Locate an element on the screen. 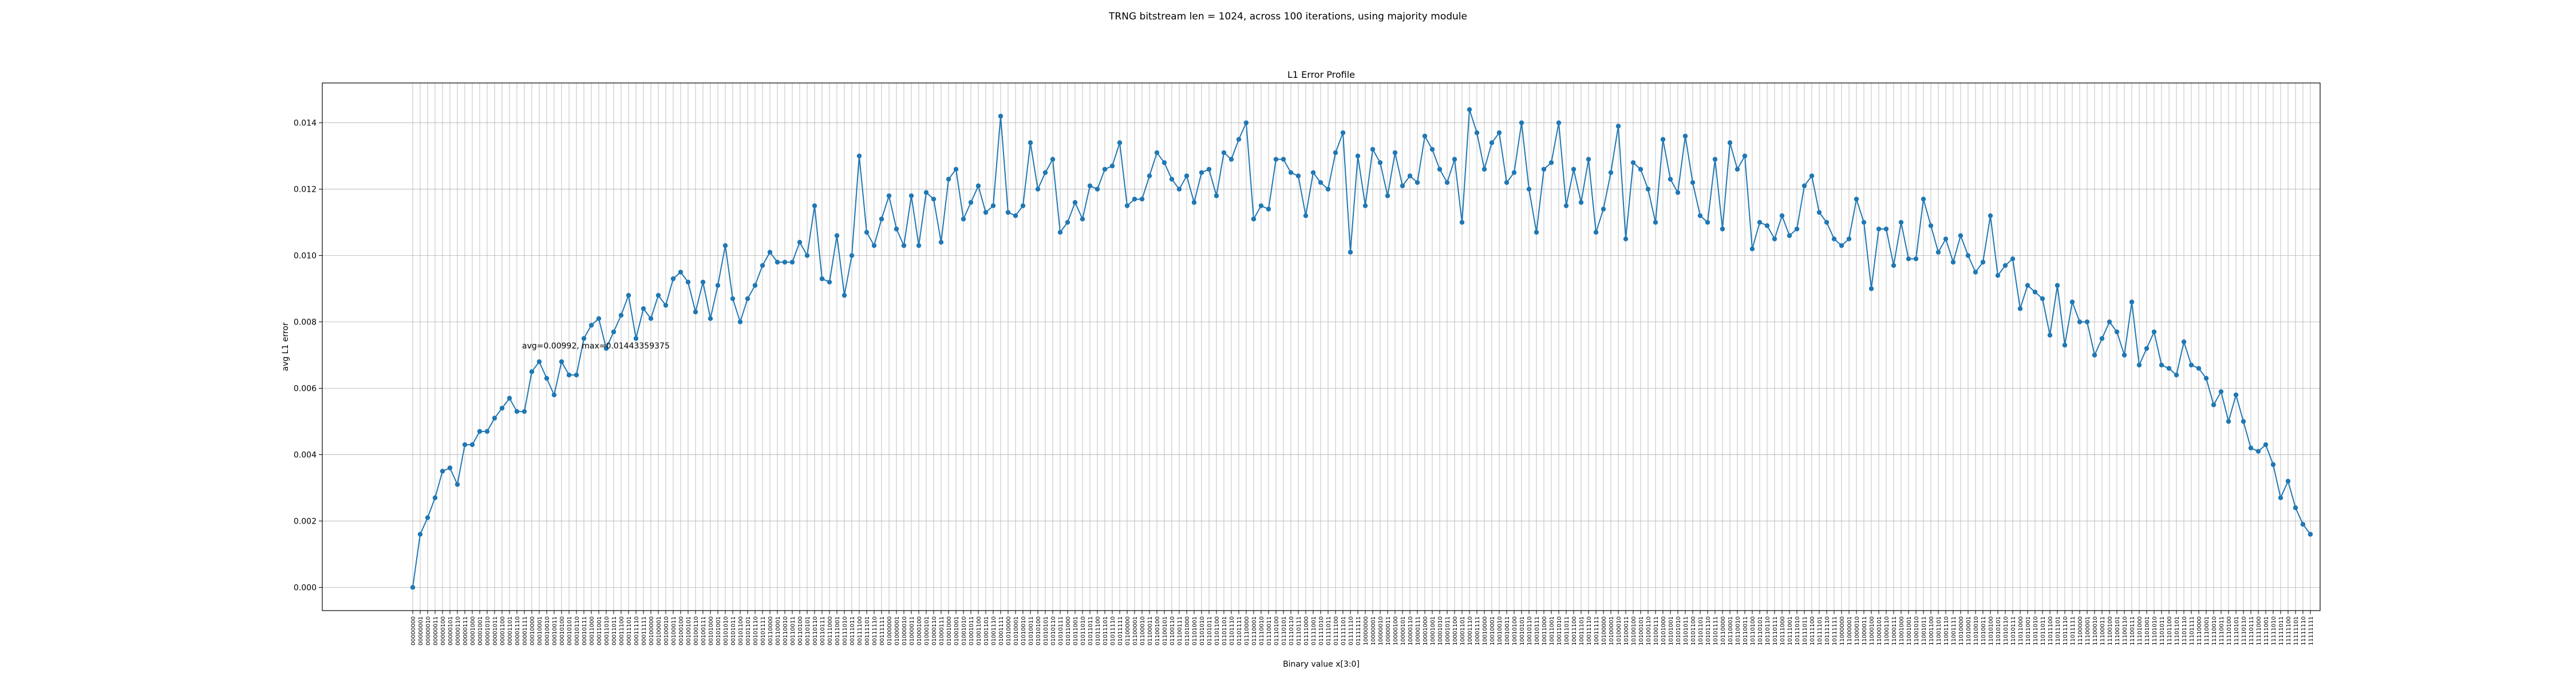 This screenshot has height=689, width=2576. x-tick-label: 11010101 is located at coordinates (1999, 631).